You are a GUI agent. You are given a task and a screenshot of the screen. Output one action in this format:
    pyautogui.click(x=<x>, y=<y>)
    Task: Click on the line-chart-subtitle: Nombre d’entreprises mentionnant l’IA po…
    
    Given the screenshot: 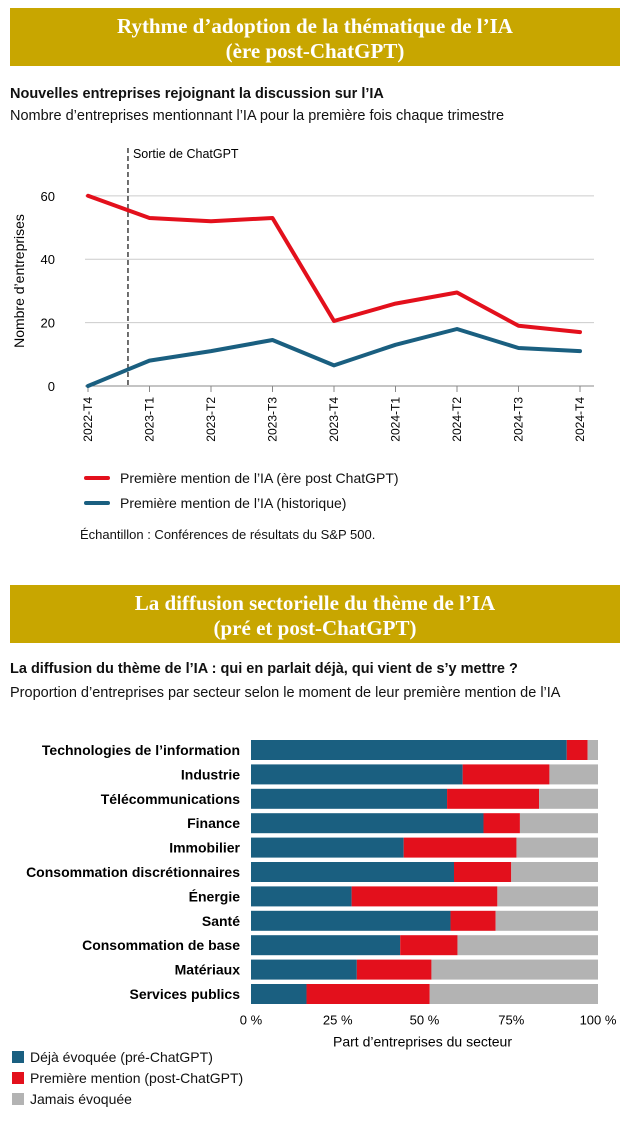 What is the action you would take?
    pyautogui.click(x=257, y=116)
    